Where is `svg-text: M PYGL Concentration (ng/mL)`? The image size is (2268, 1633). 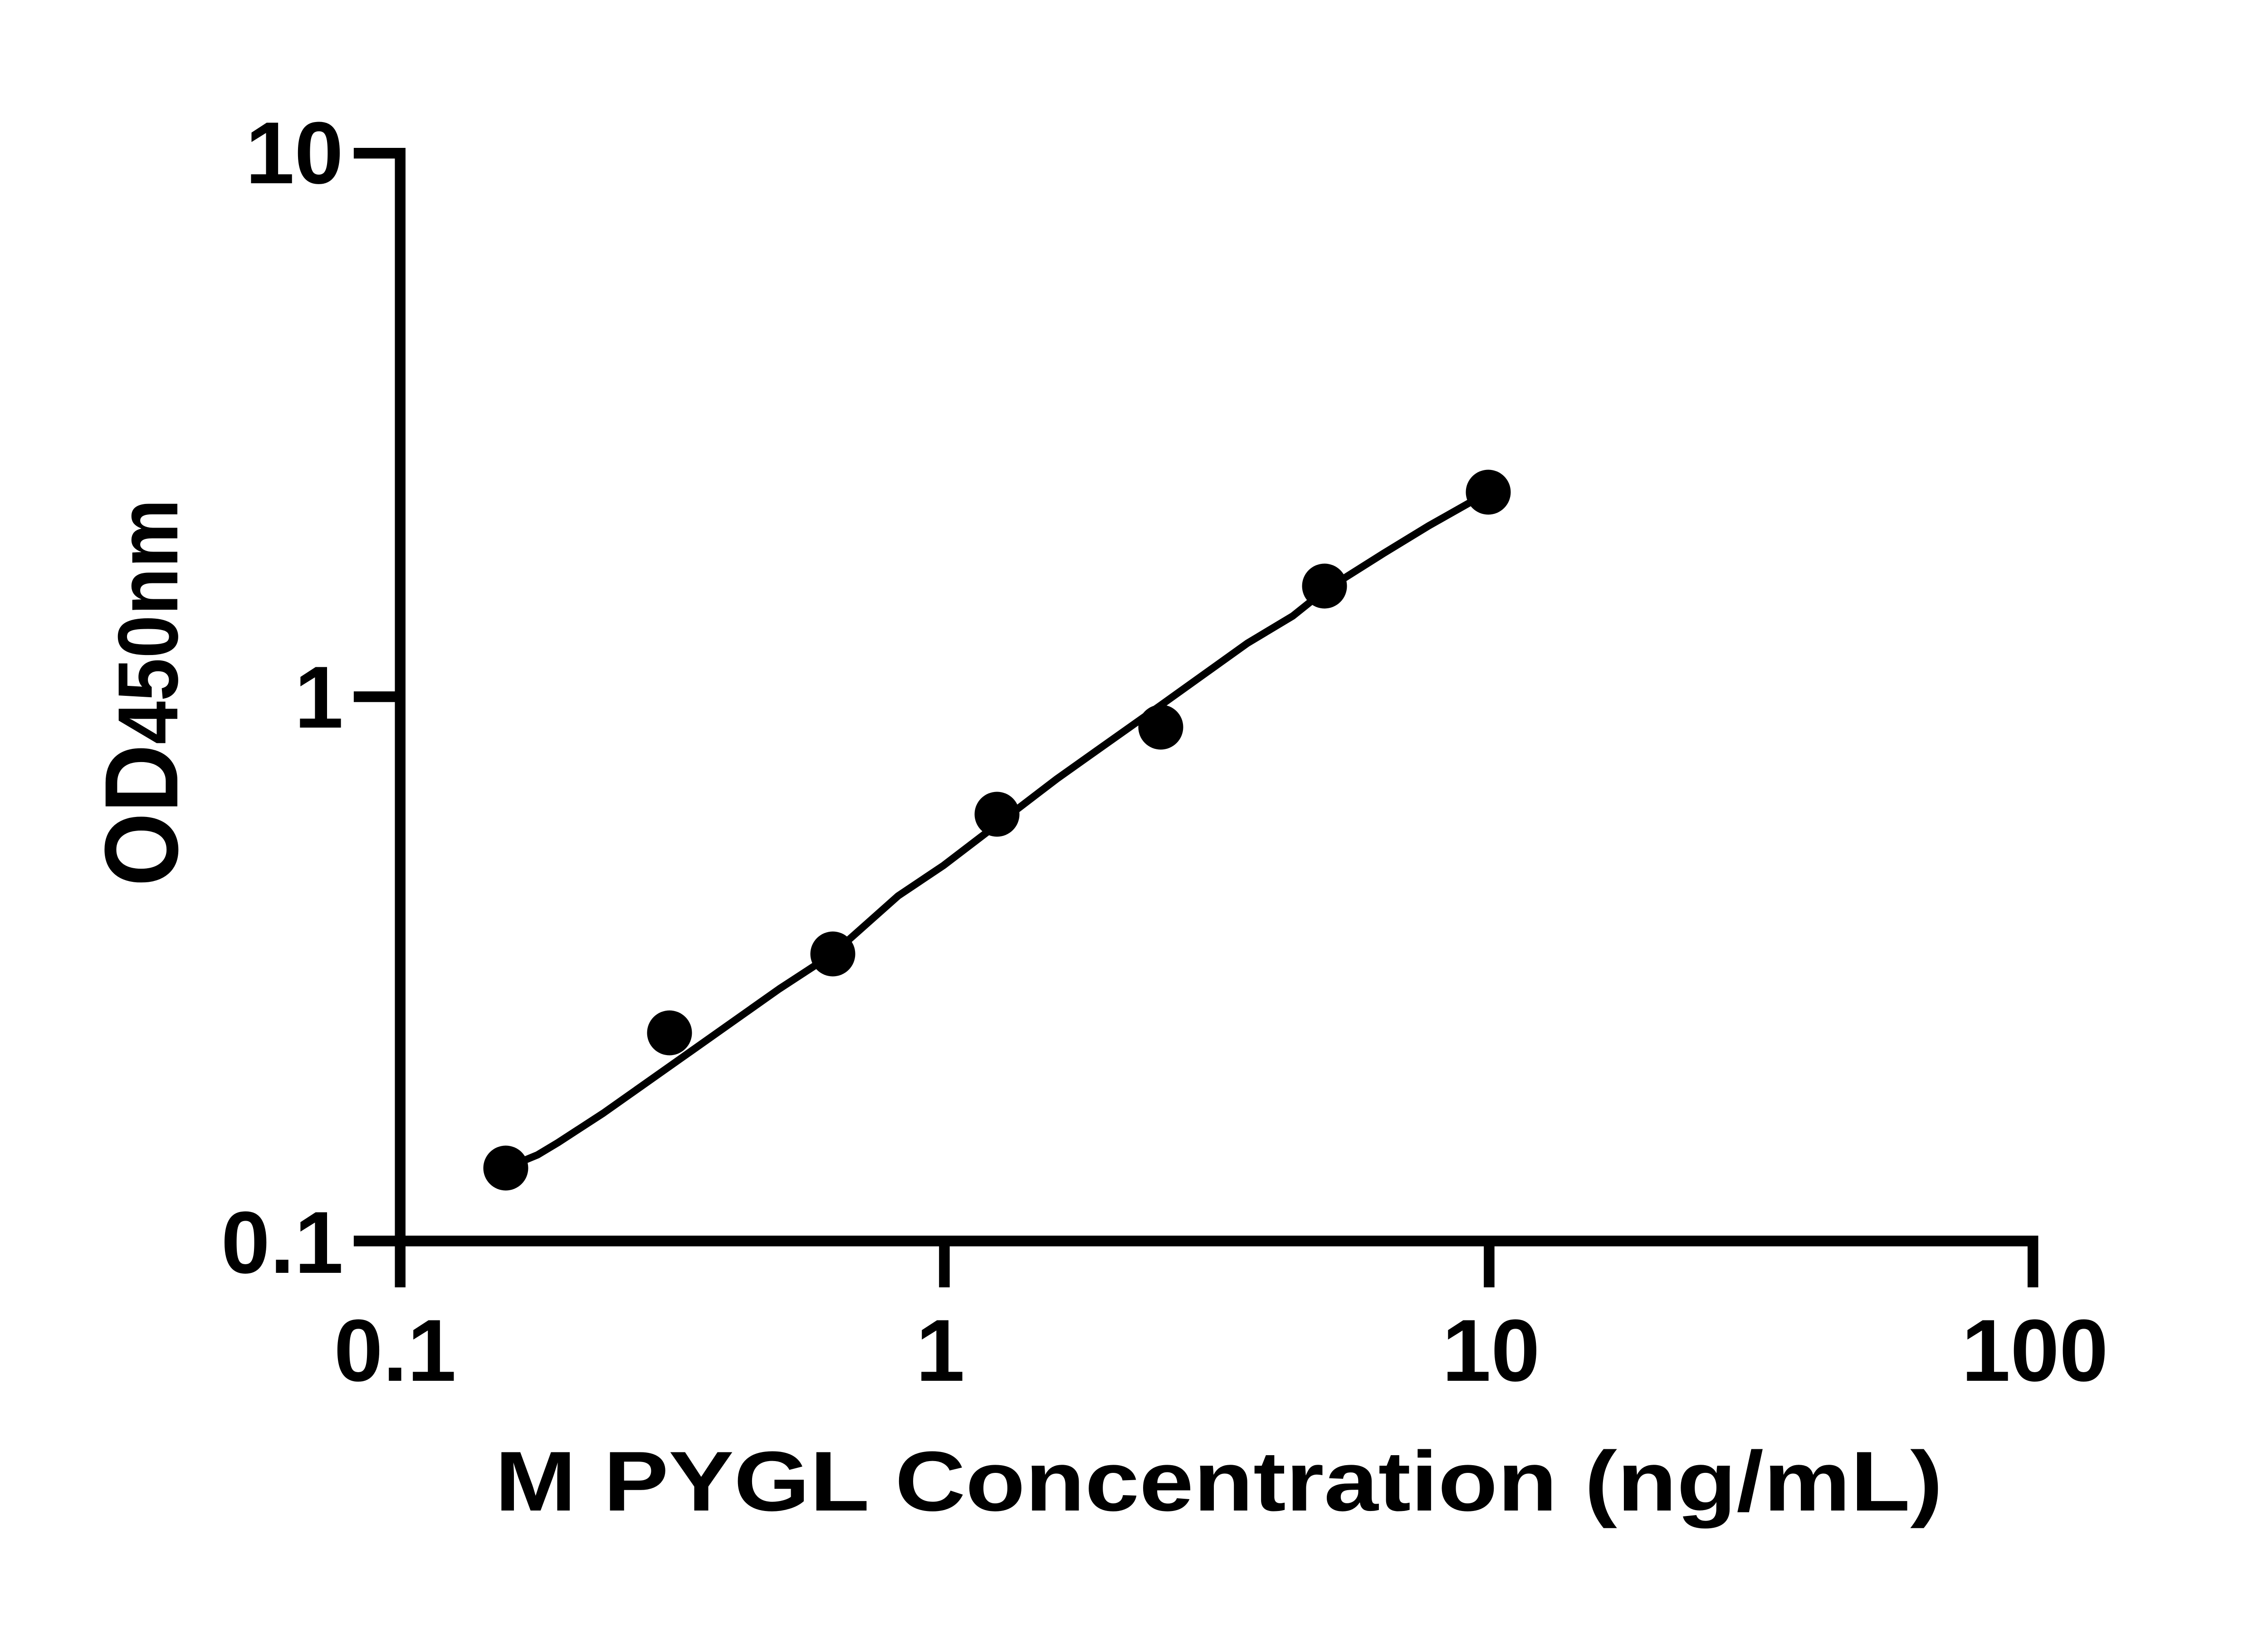 svg-text: M PYGL Concentration (ng/mL) is located at coordinates (1219, 1481).